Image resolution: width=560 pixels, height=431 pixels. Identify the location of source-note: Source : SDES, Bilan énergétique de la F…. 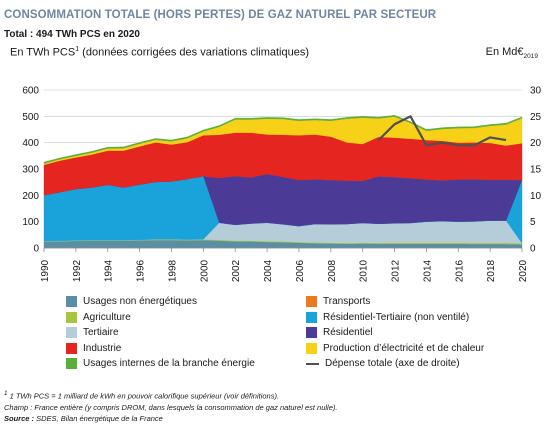
(170, 418).